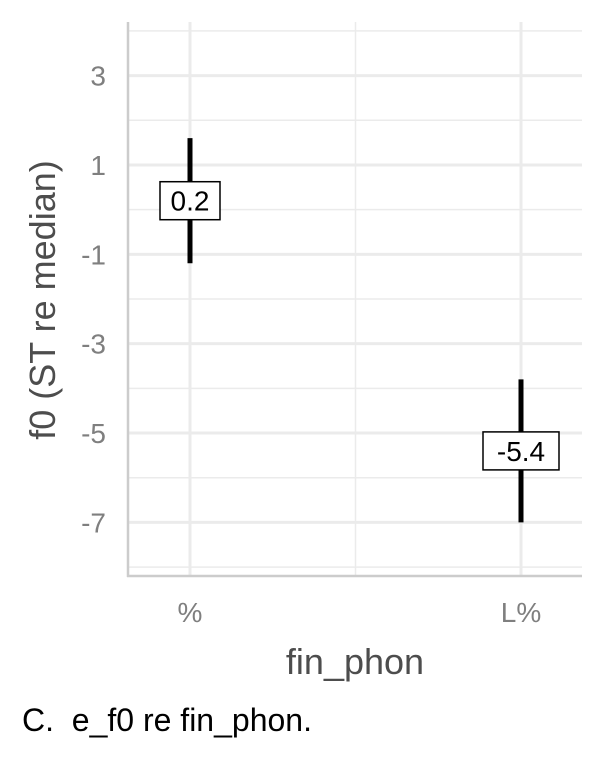  I want to click on value-label: 0.2, so click(190, 201).